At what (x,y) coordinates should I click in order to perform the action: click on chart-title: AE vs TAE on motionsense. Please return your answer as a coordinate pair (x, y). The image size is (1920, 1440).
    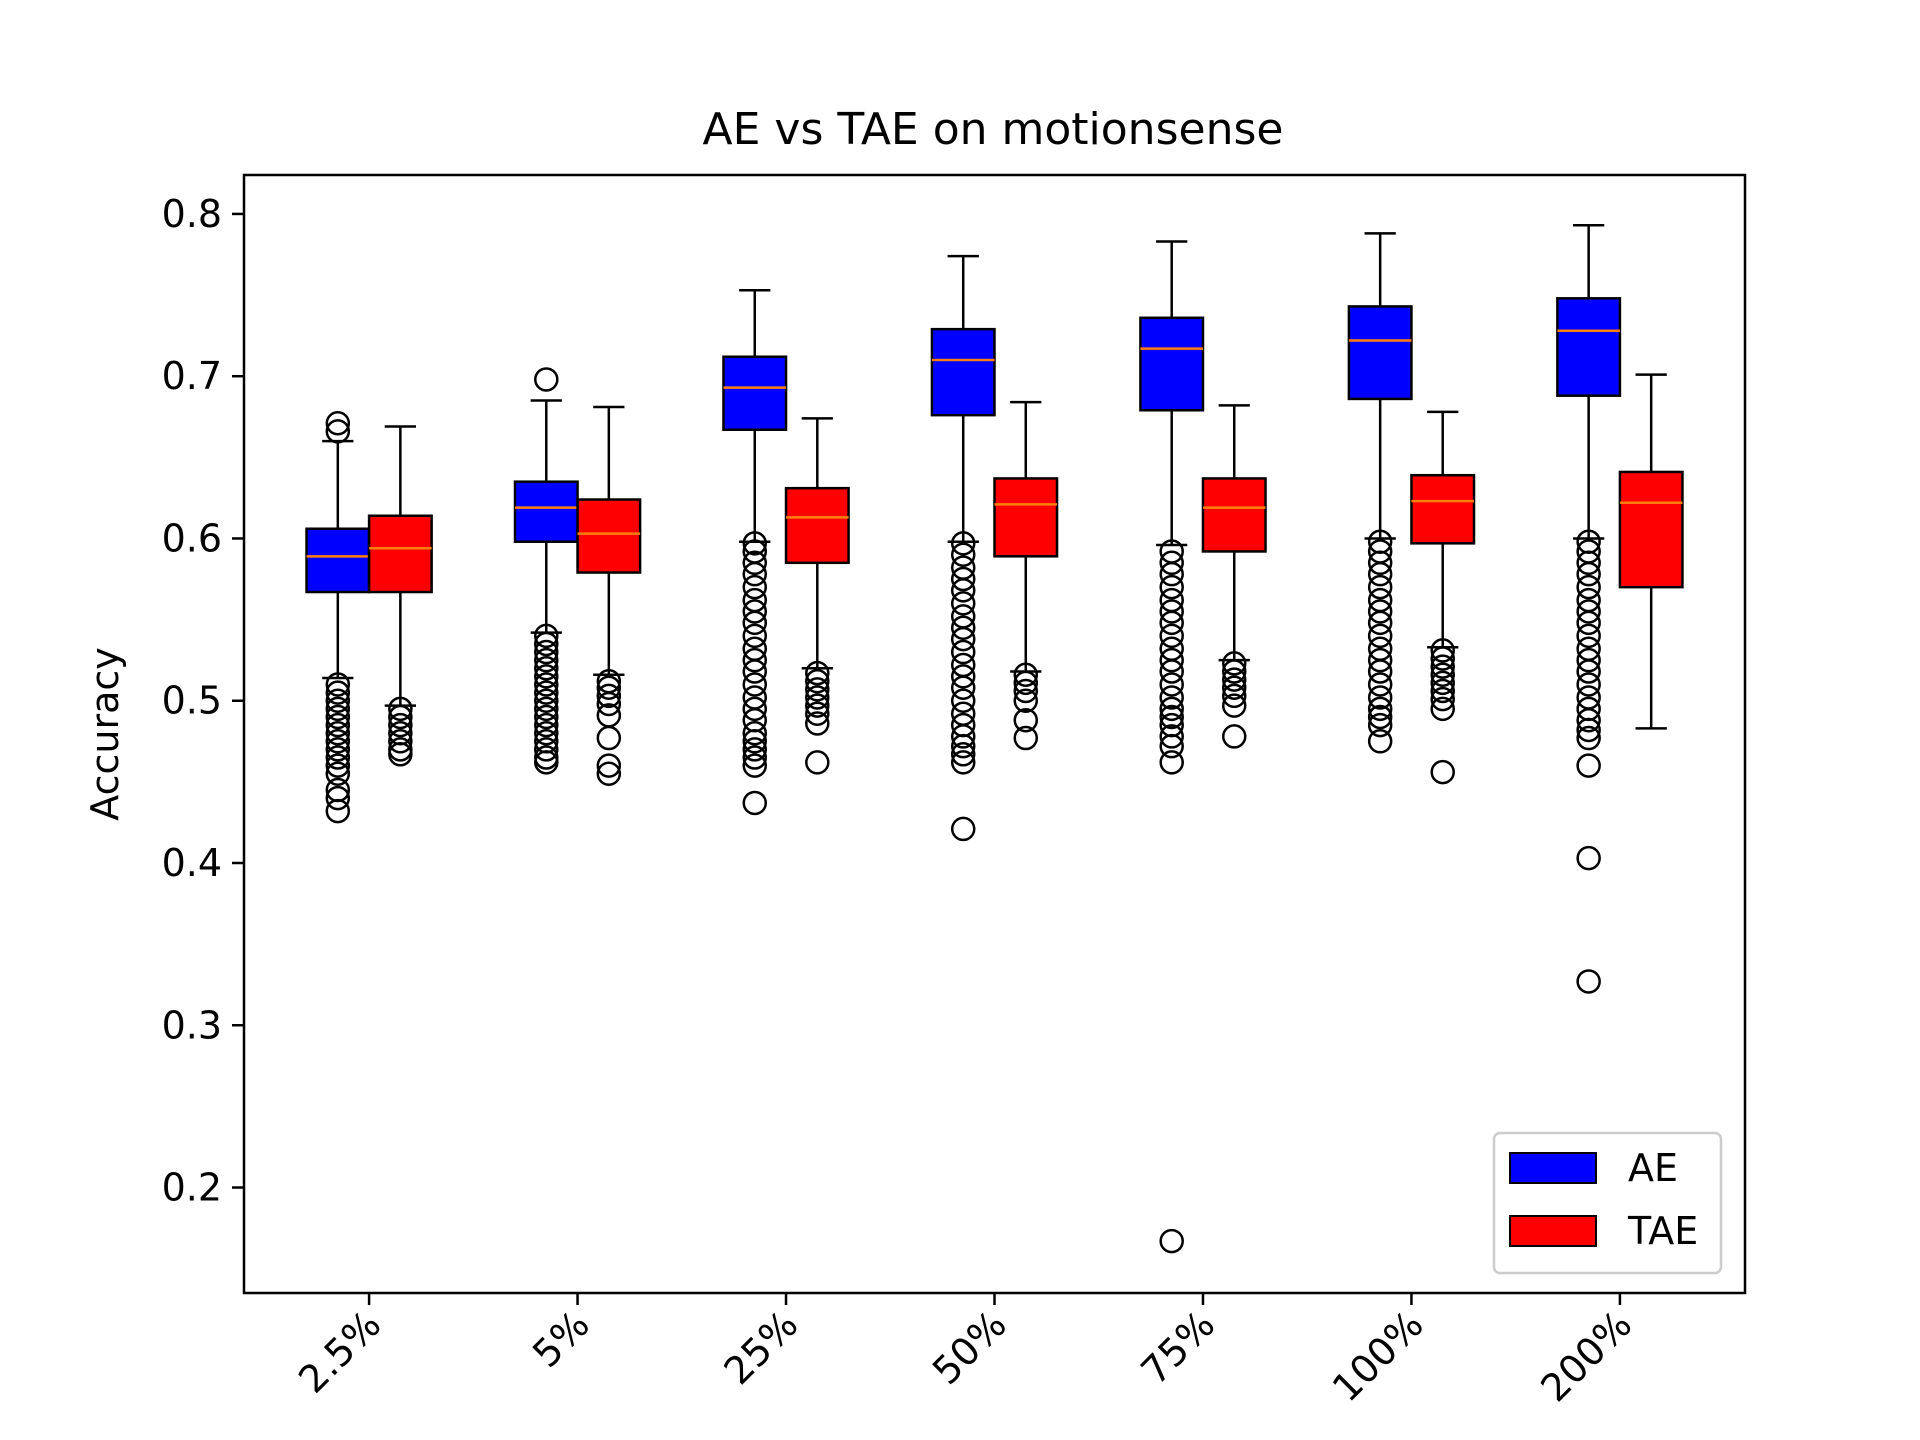
    Looking at the image, I should click on (993, 129).